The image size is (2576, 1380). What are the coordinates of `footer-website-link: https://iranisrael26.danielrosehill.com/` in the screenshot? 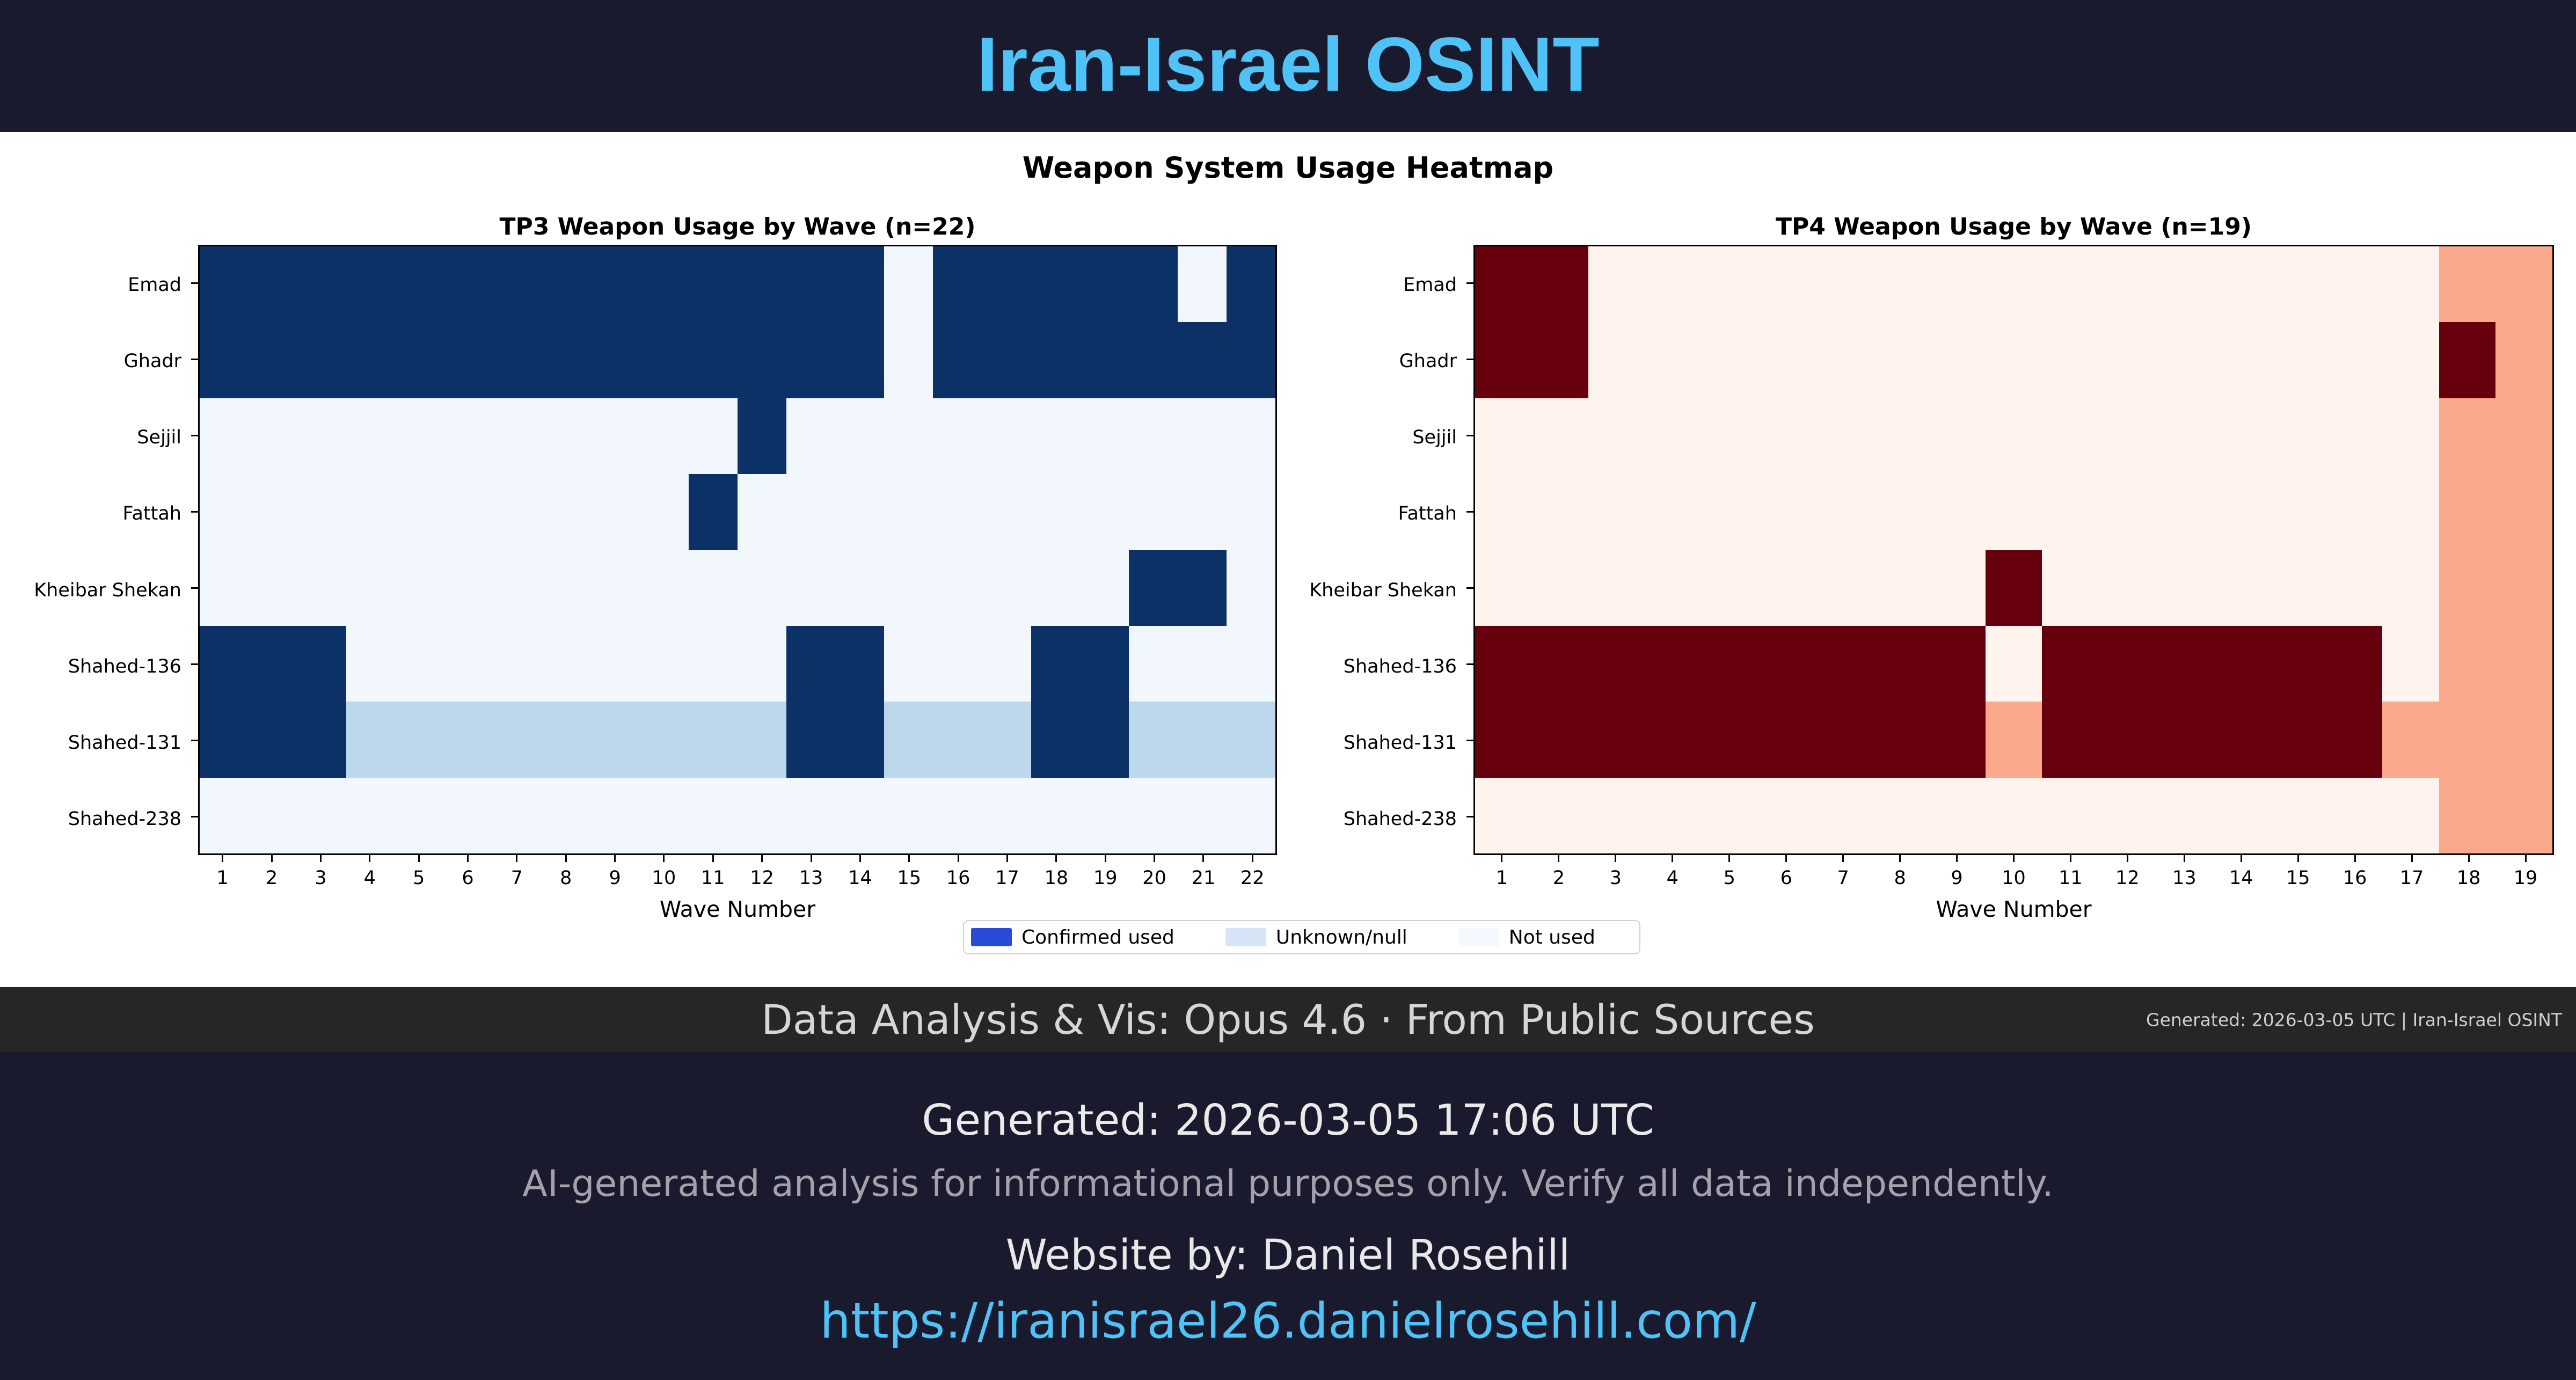 It's located at (1288, 1321).